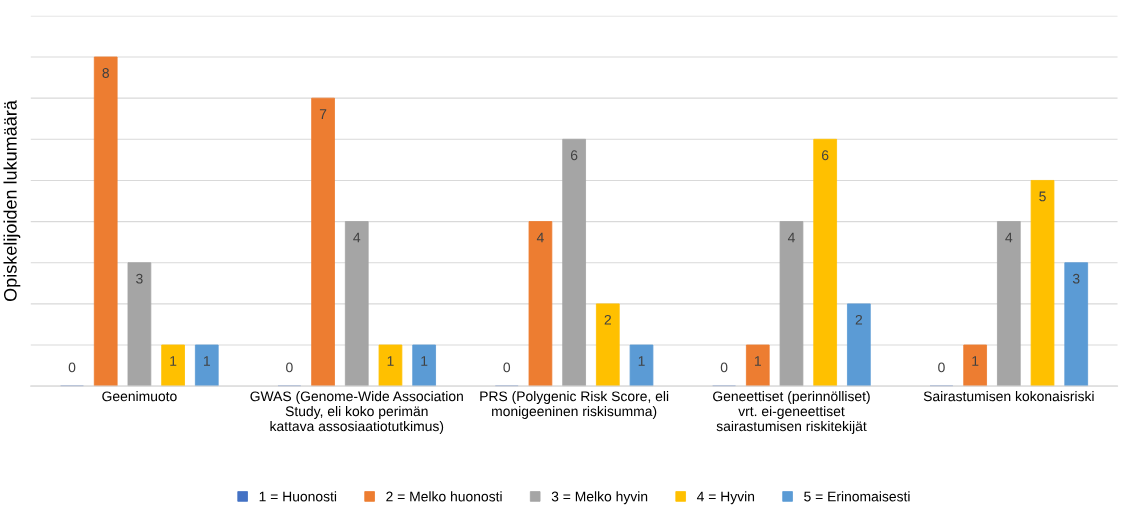 The image size is (1138, 529). I want to click on x-tick-label: Sairastumisen kokonaisriski, so click(1008, 396).